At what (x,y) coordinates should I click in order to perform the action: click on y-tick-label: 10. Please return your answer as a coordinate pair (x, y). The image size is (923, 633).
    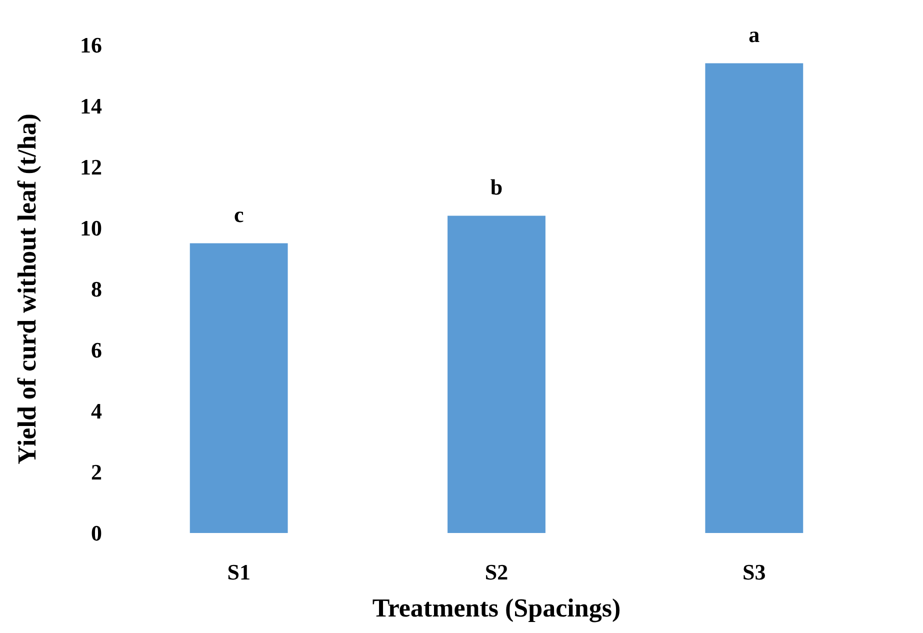
    Looking at the image, I should click on (91, 228).